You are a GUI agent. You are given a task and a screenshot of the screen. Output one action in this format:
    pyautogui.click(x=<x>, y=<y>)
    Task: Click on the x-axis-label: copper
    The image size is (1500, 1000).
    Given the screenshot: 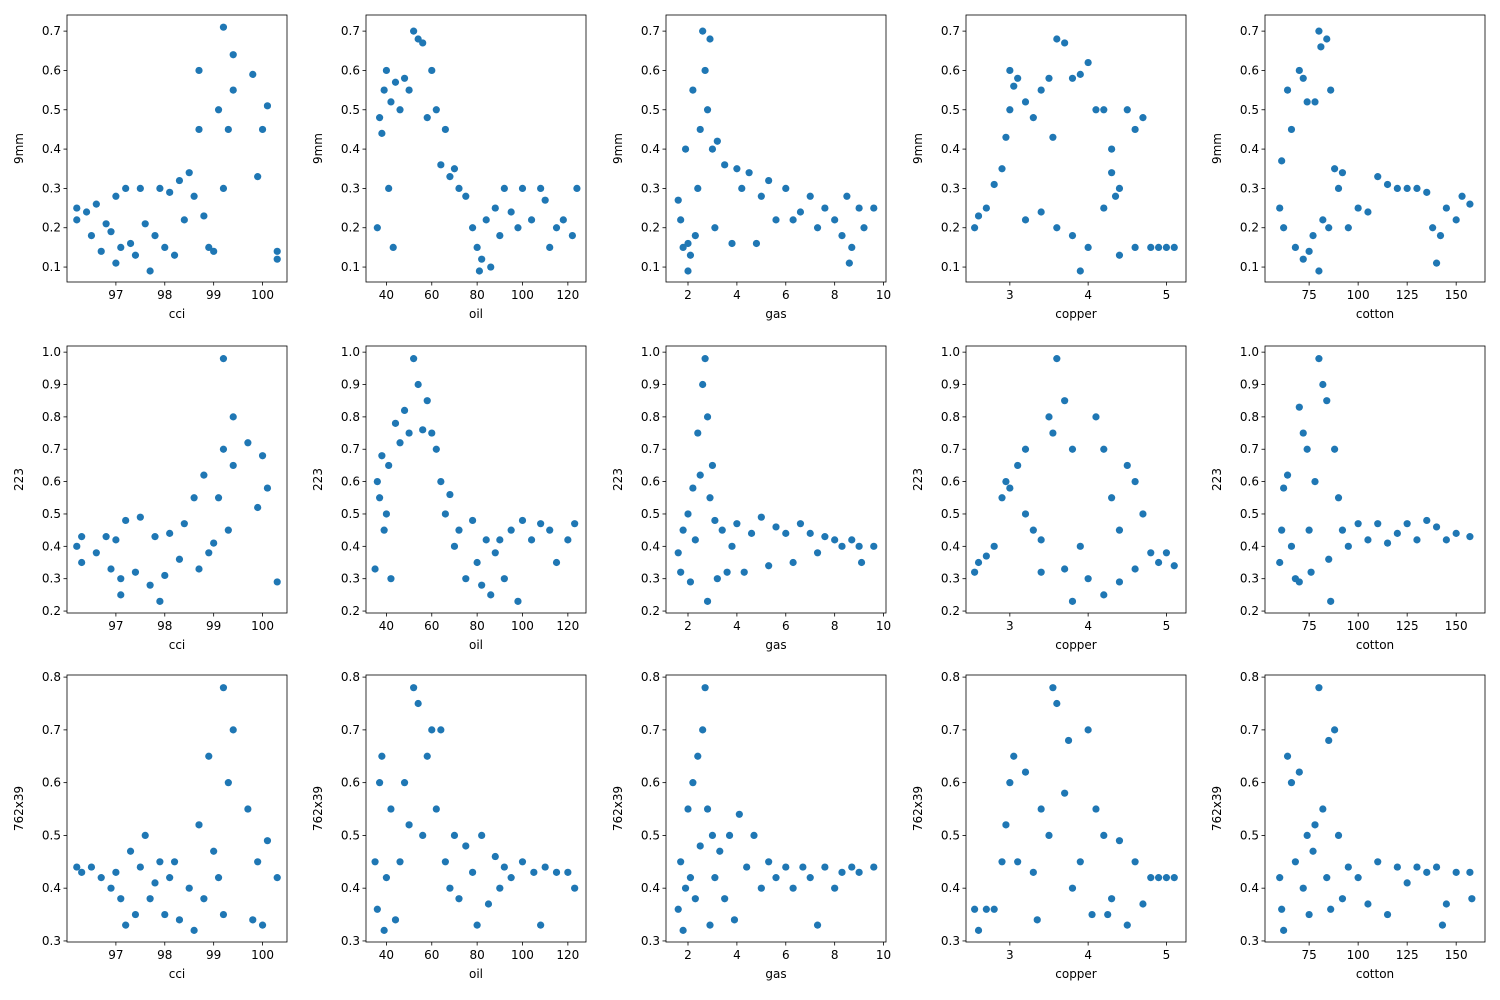 What is the action you would take?
    pyautogui.click(x=1076, y=974)
    